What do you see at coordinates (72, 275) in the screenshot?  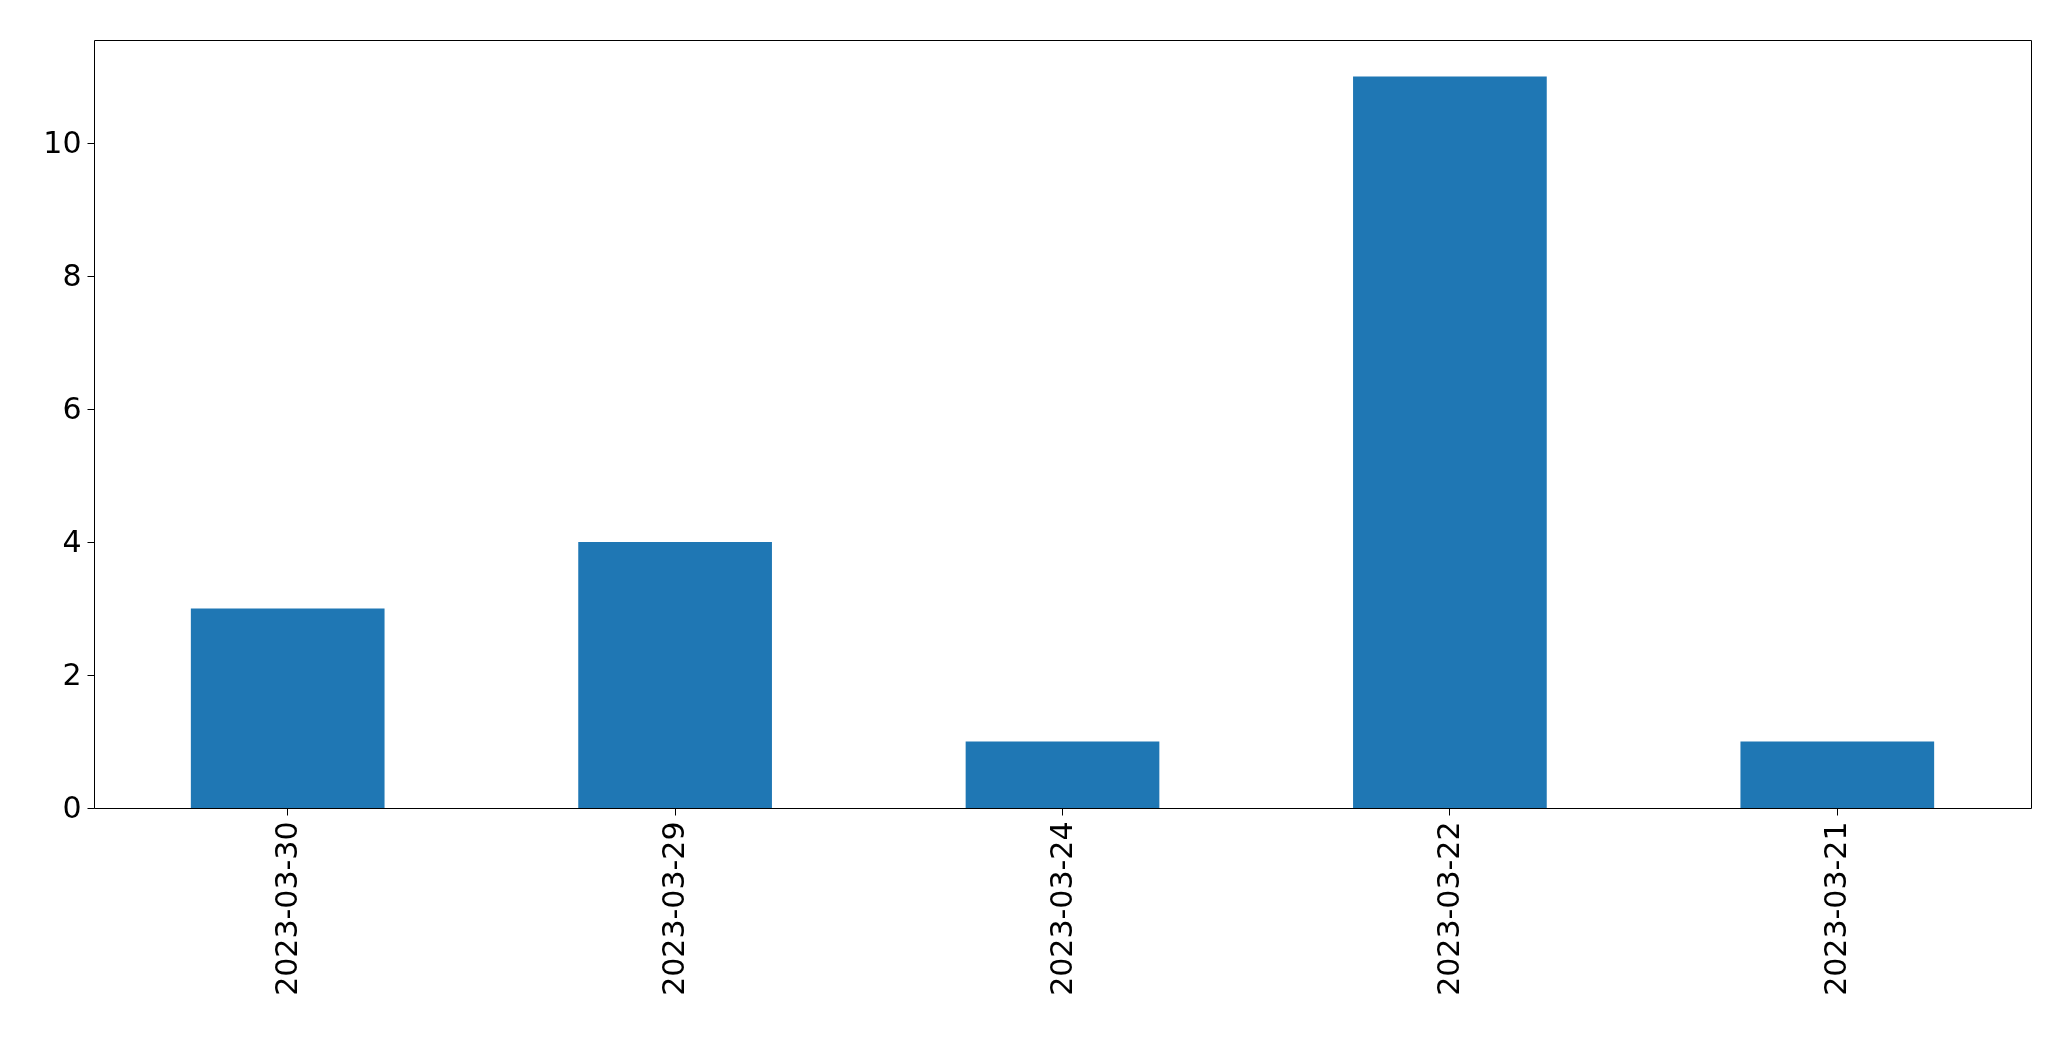 I see `y-tick-label: 8` at bounding box center [72, 275].